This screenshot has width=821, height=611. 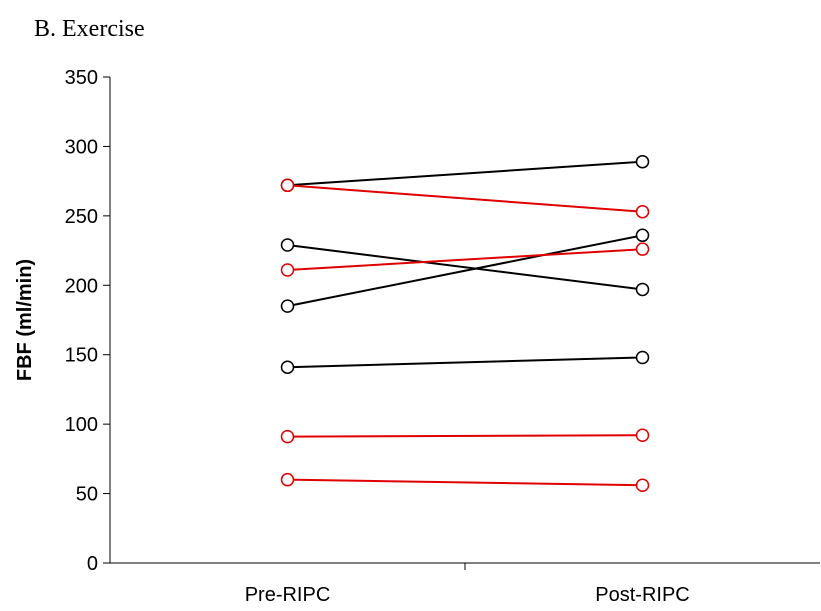 I want to click on x-tick-label: Post-RIPC, so click(x=642, y=595).